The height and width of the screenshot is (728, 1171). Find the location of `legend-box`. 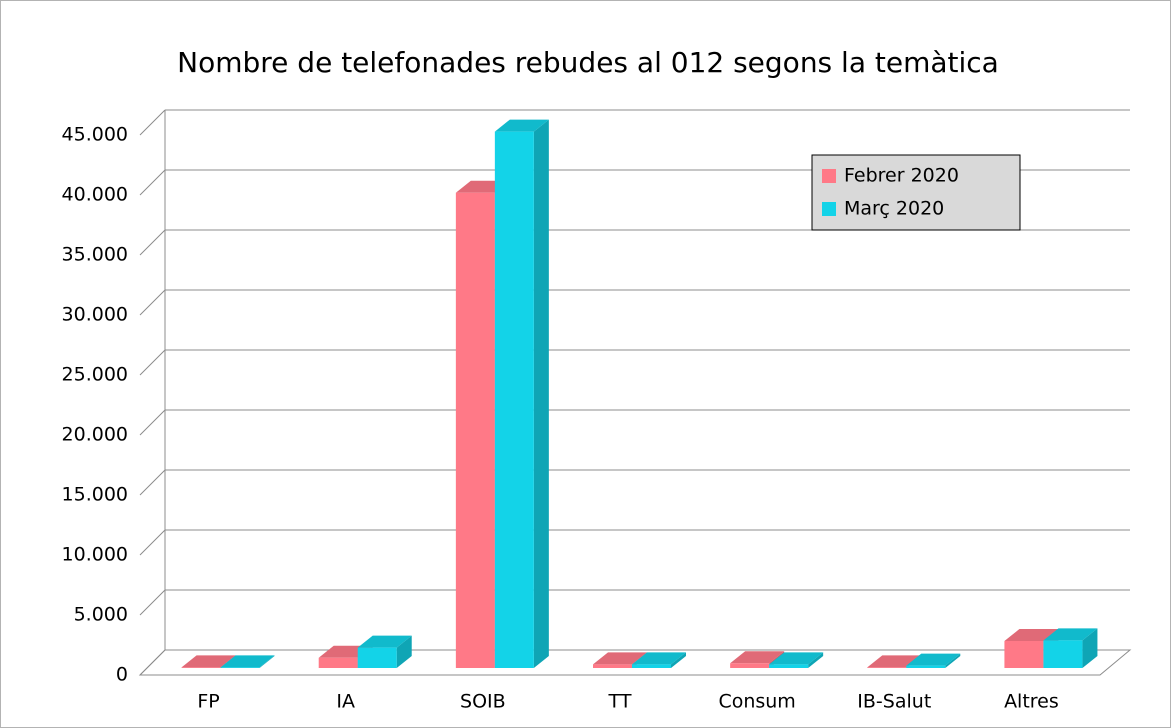

legend-box is located at coordinates (916, 192).